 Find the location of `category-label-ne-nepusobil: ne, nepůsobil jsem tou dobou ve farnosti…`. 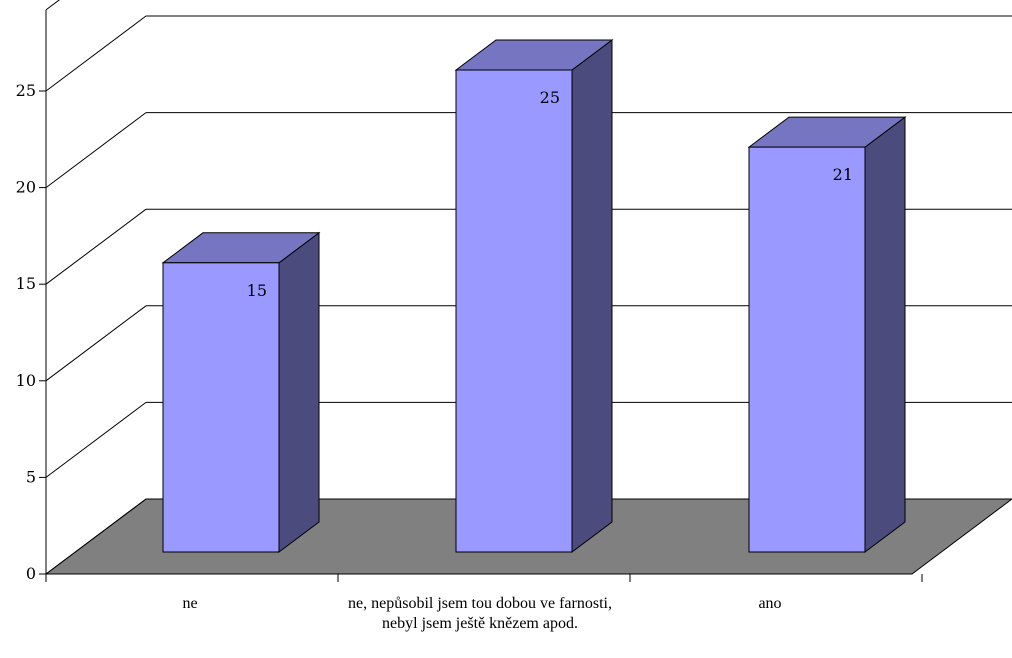

category-label-ne-nepusobil: ne, nepůsobil jsem tou dobou ve farnosti… is located at coordinates (480, 613).